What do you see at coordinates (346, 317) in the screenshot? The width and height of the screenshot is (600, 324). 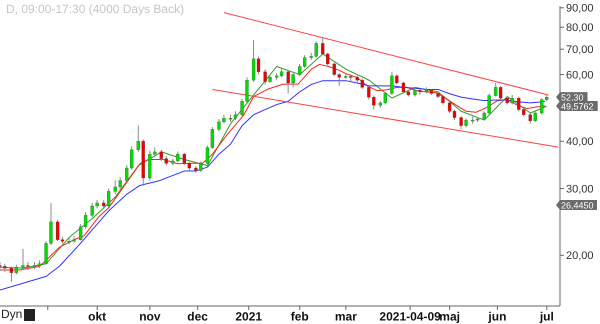 I see `x-tick-label: mar` at bounding box center [346, 317].